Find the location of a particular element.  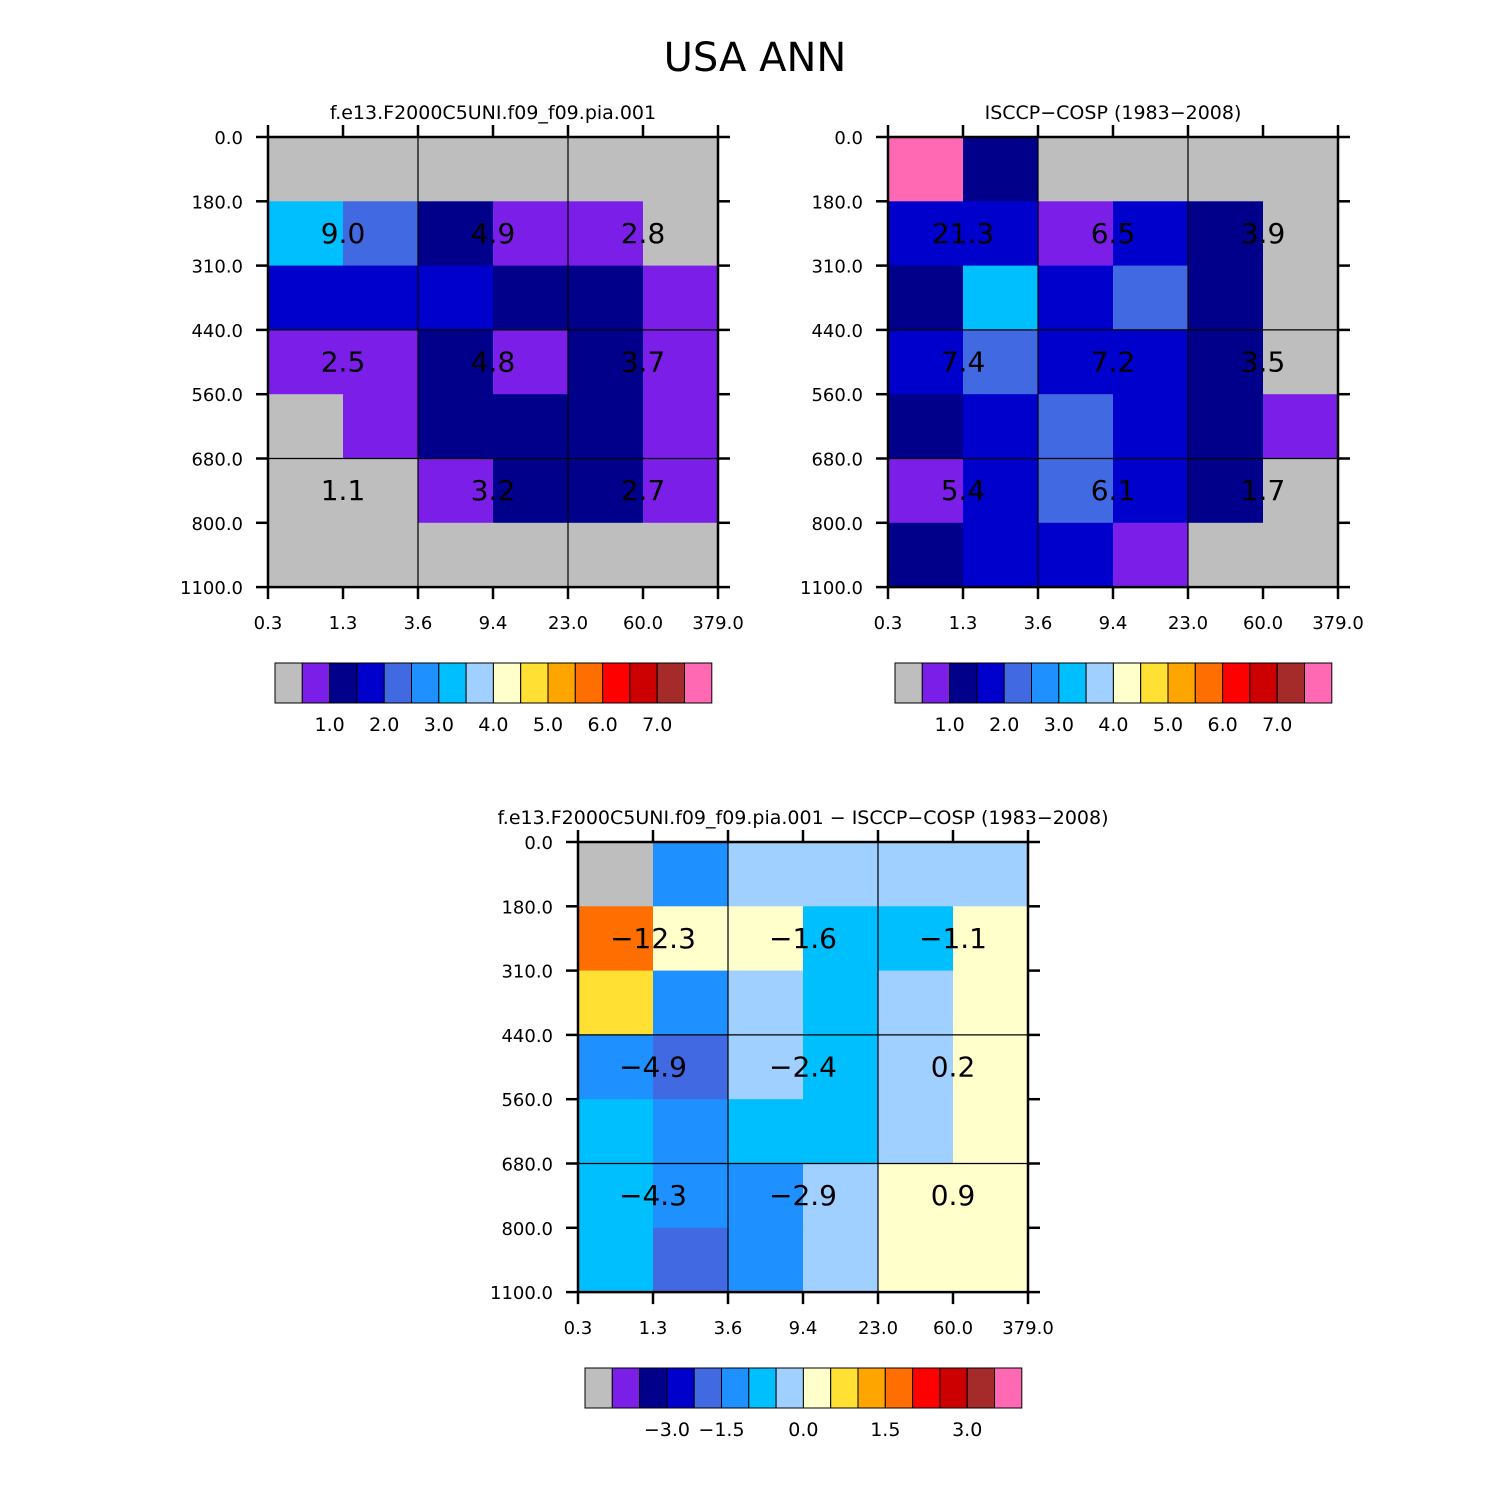

block-value-label: 5.4 is located at coordinates (963, 490).